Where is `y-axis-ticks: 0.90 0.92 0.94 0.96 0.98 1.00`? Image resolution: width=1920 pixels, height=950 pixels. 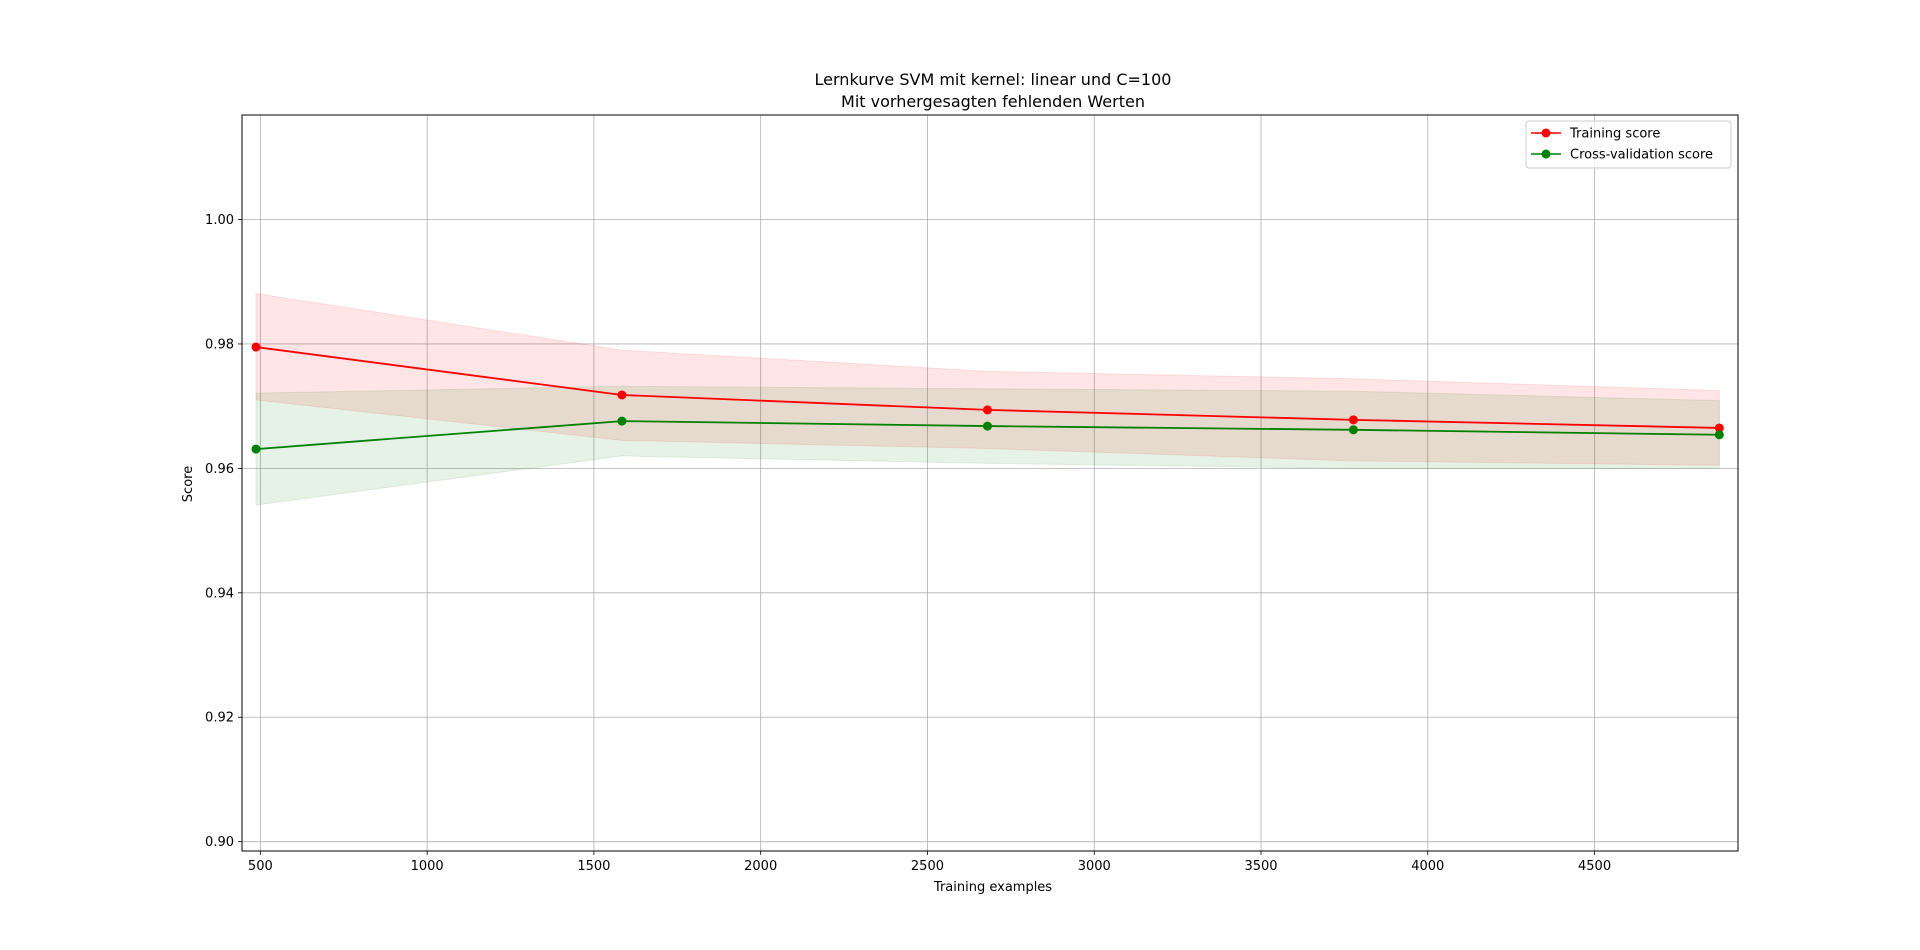
y-axis-ticks: 0.90 0.92 0.94 0.96 0.98 1.00 is located at coordinates (223, 531).